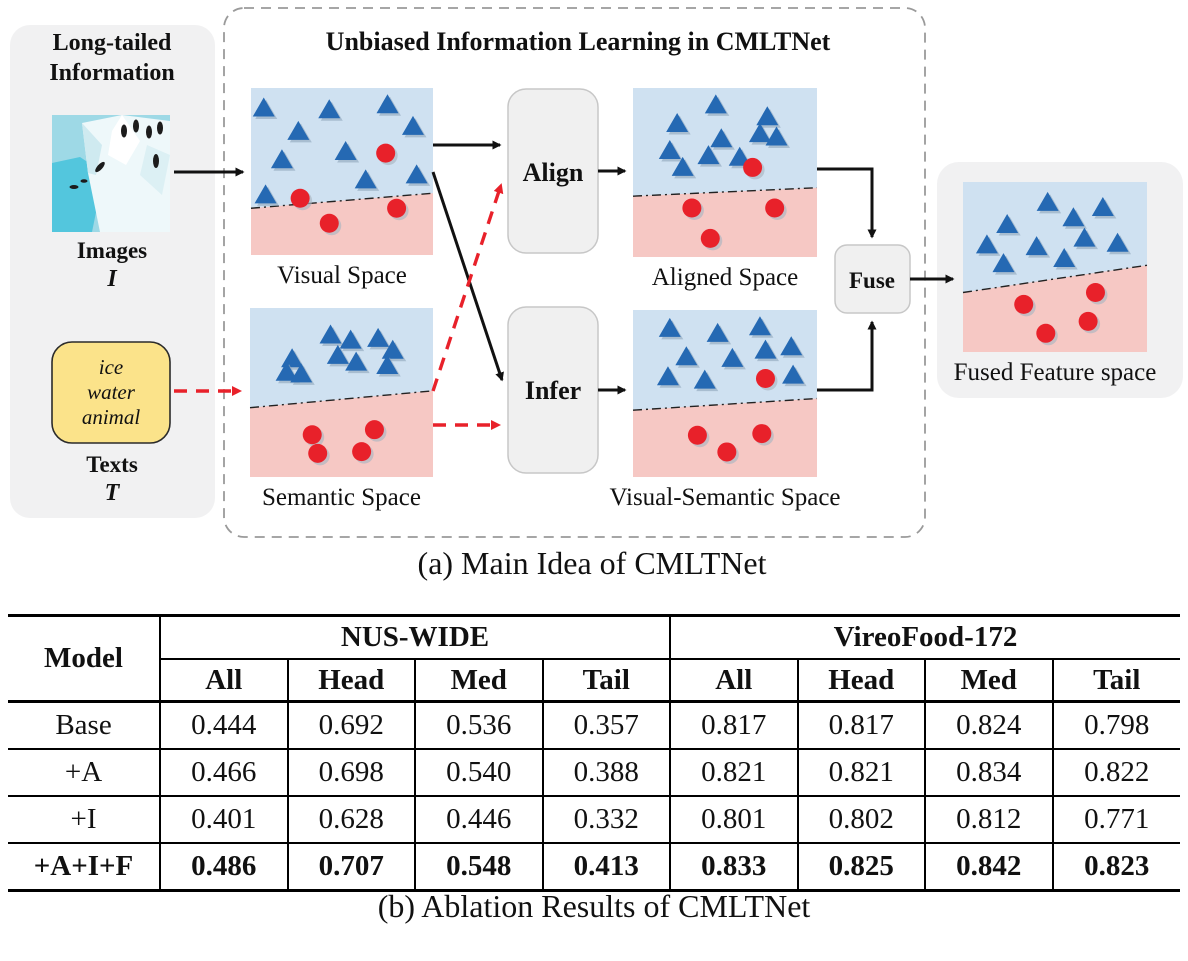 Image resolution: width=1188 pixels, height=961 pixels. I want to click on table-cell: 0.486, so click(224, 867).